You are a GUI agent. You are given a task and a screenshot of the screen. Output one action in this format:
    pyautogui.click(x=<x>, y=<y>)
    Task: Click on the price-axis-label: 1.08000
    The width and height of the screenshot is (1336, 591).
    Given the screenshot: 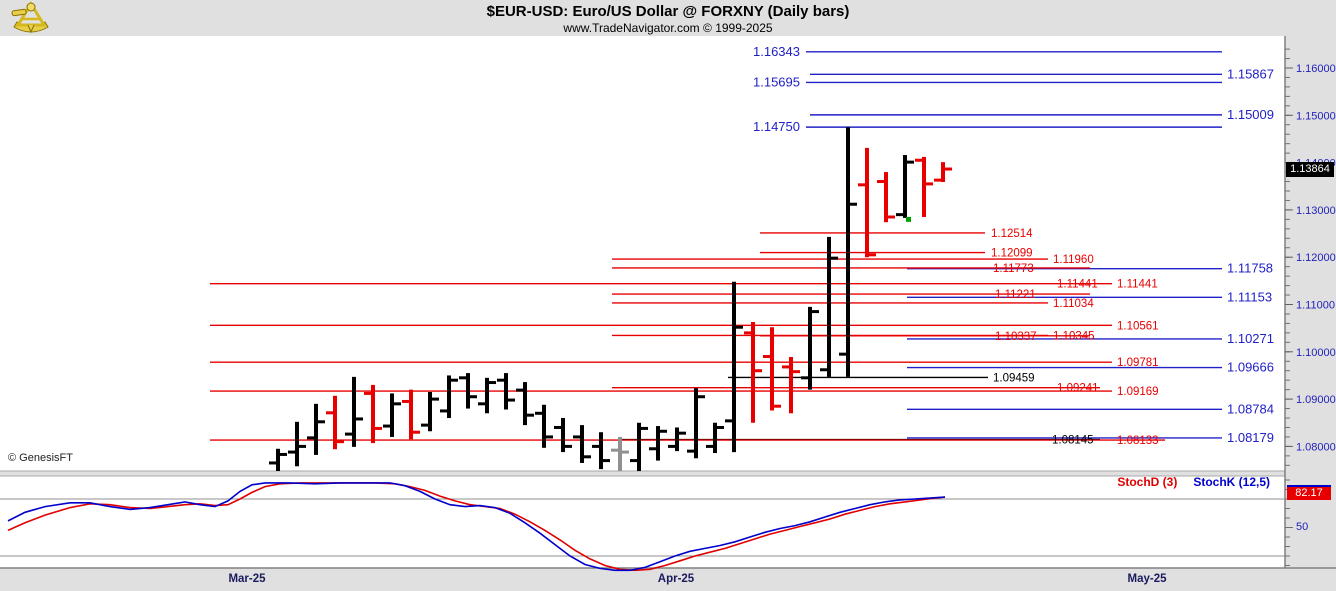 What is the action you would take?
    pyautogui.click(x=1316, y=447)
    